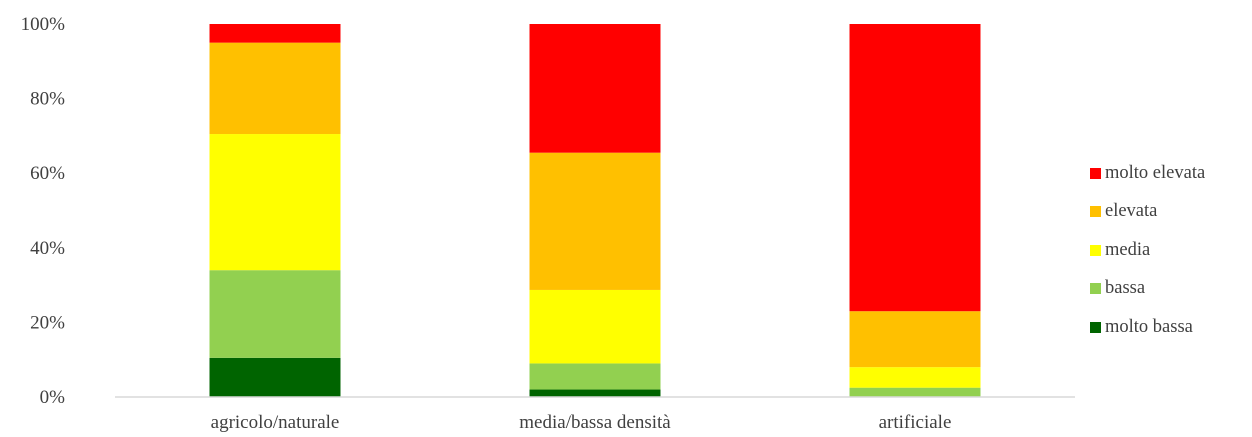 The height and width of the screenshot is (437, 1252). What do you see at coordinates (47, 322) in the screenshot?
I see `y-tick-label: 20%` at bounding box center [47, 322].